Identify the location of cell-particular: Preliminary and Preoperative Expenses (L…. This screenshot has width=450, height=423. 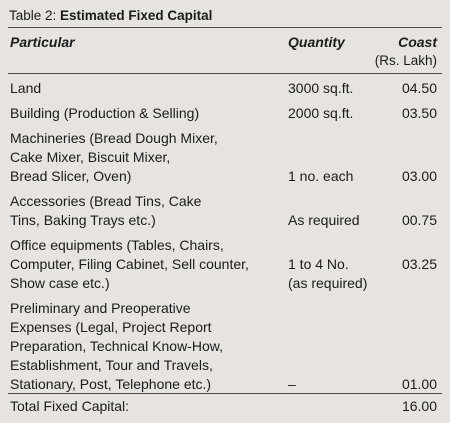
(116, 346).